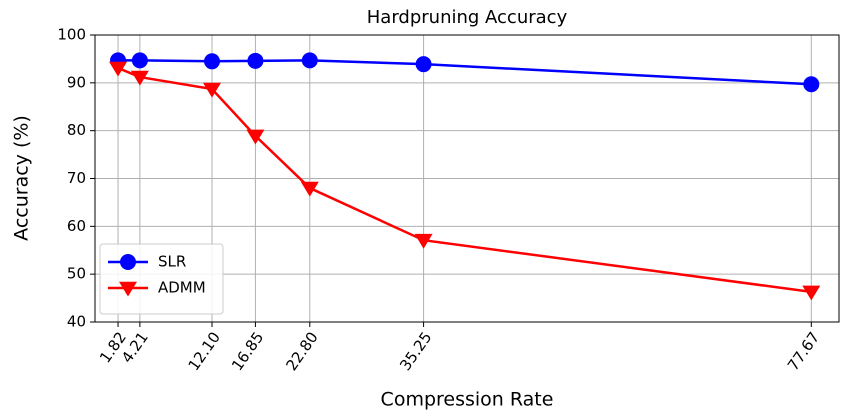 The image size is (841, 413). Describe the element at coordinates (415, 352) in the screenshot. I see `x-tick-label: 35.25` at that location.